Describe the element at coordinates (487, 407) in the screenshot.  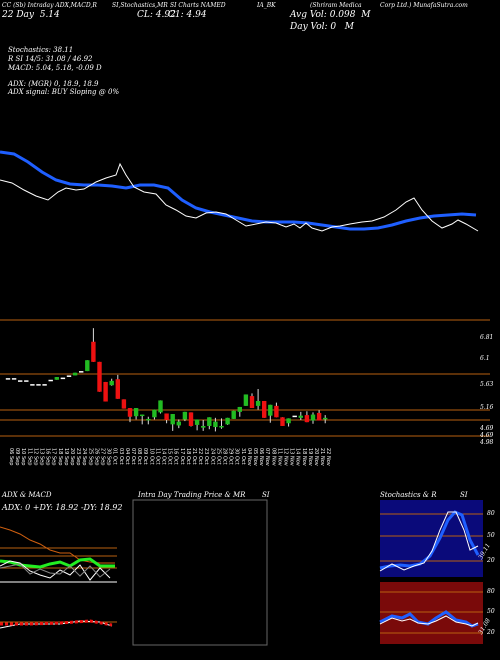
I see `price-label-3: 5.16` at that location.